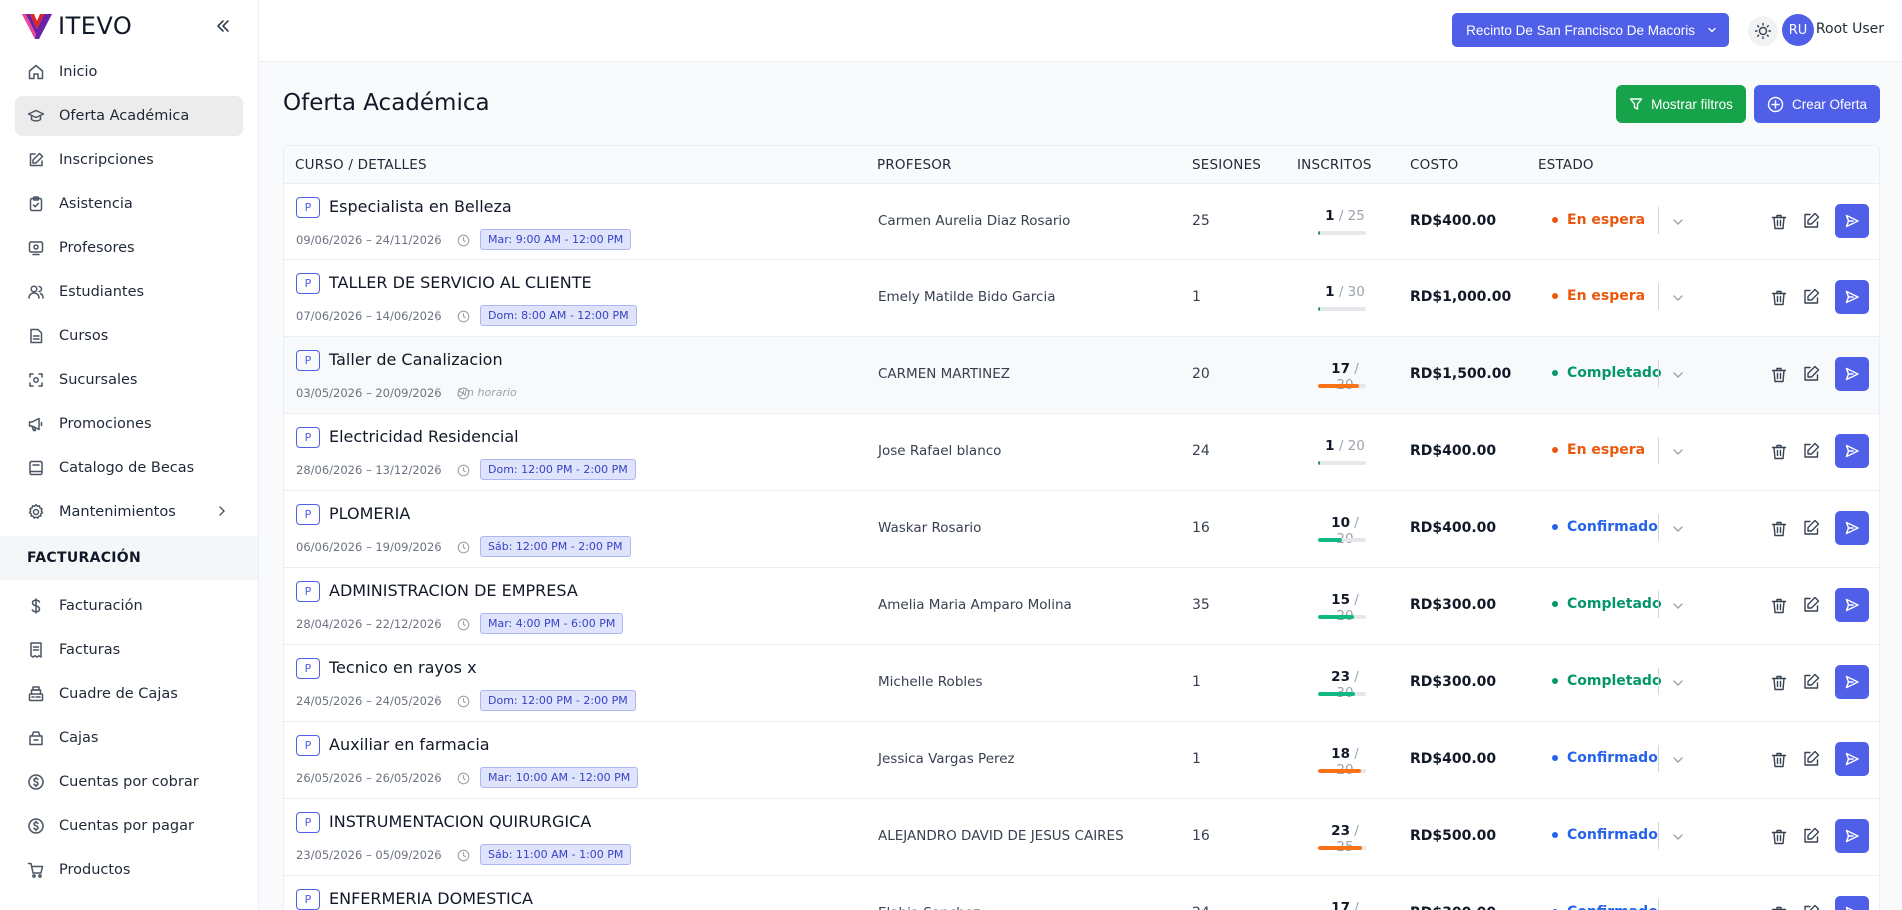 This screenshot has height=910, width=1902. Describe the element at coordinates (420, 206) in the screenshot. I see `course-title: Especialista en Belleza` at that location.